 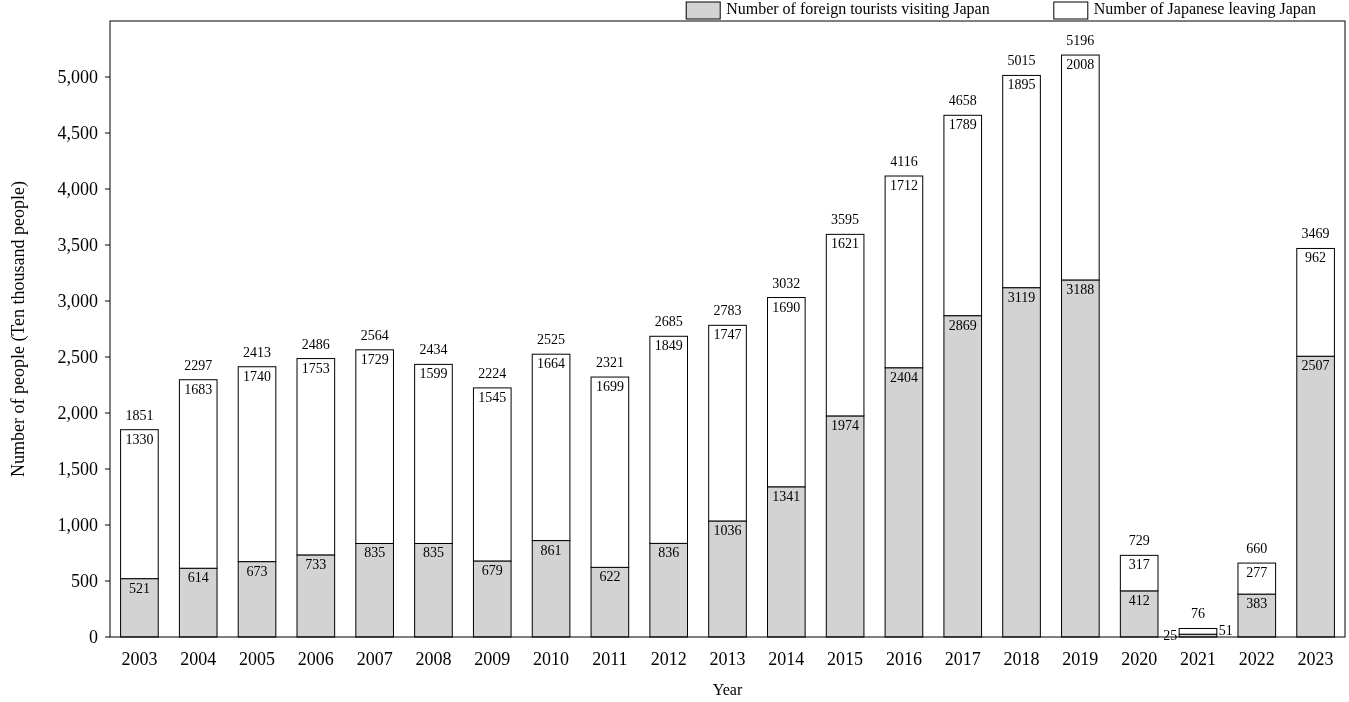 What do you see at coordinates (668, 322) in the screenshot?
I see `total-label: 2685` at bounding box center [668, 322].